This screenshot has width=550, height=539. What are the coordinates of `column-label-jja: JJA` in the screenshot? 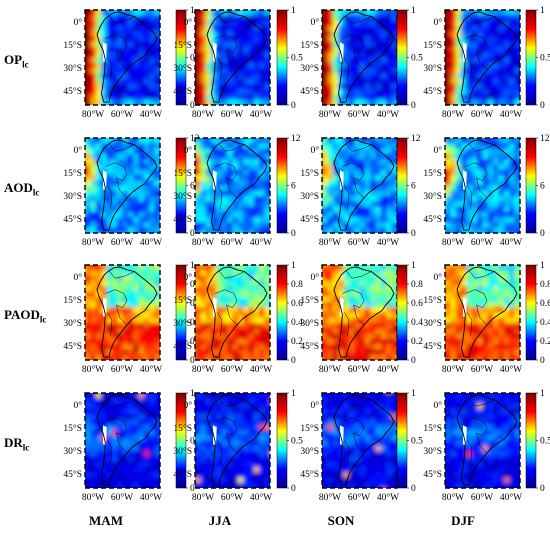 It's located at (220, 521).